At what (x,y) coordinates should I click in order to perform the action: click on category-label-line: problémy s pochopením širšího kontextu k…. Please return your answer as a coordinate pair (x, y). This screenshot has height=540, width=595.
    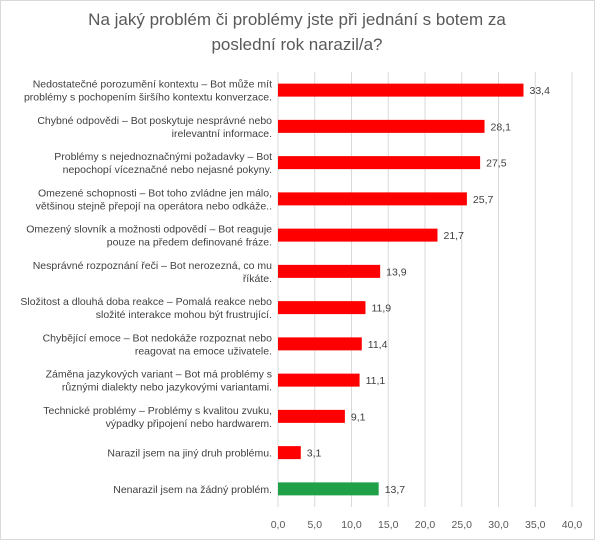
    Looking at the image, I should click on (148, 98).